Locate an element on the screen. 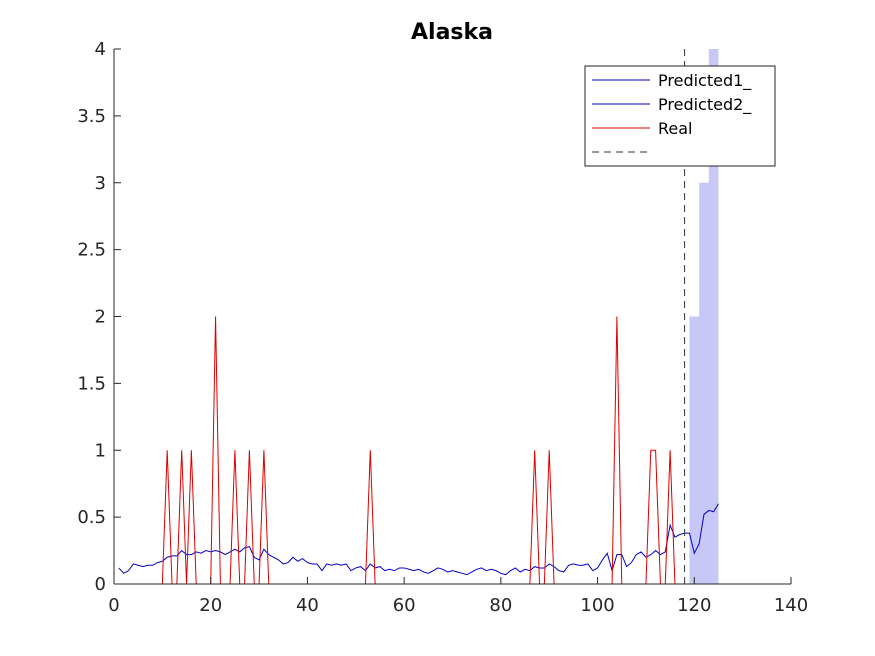 The width and height of the screenshot is (875, 656). y-tick-label: 3 is located at coordinates (100, 183).